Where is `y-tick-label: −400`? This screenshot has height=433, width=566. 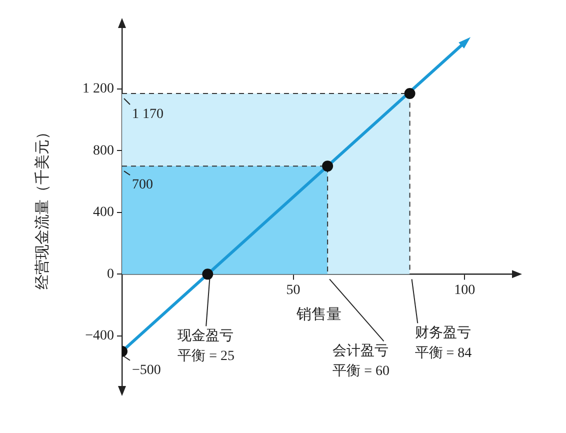
y-tick-label: −400 is located at coordinates (99, 336).